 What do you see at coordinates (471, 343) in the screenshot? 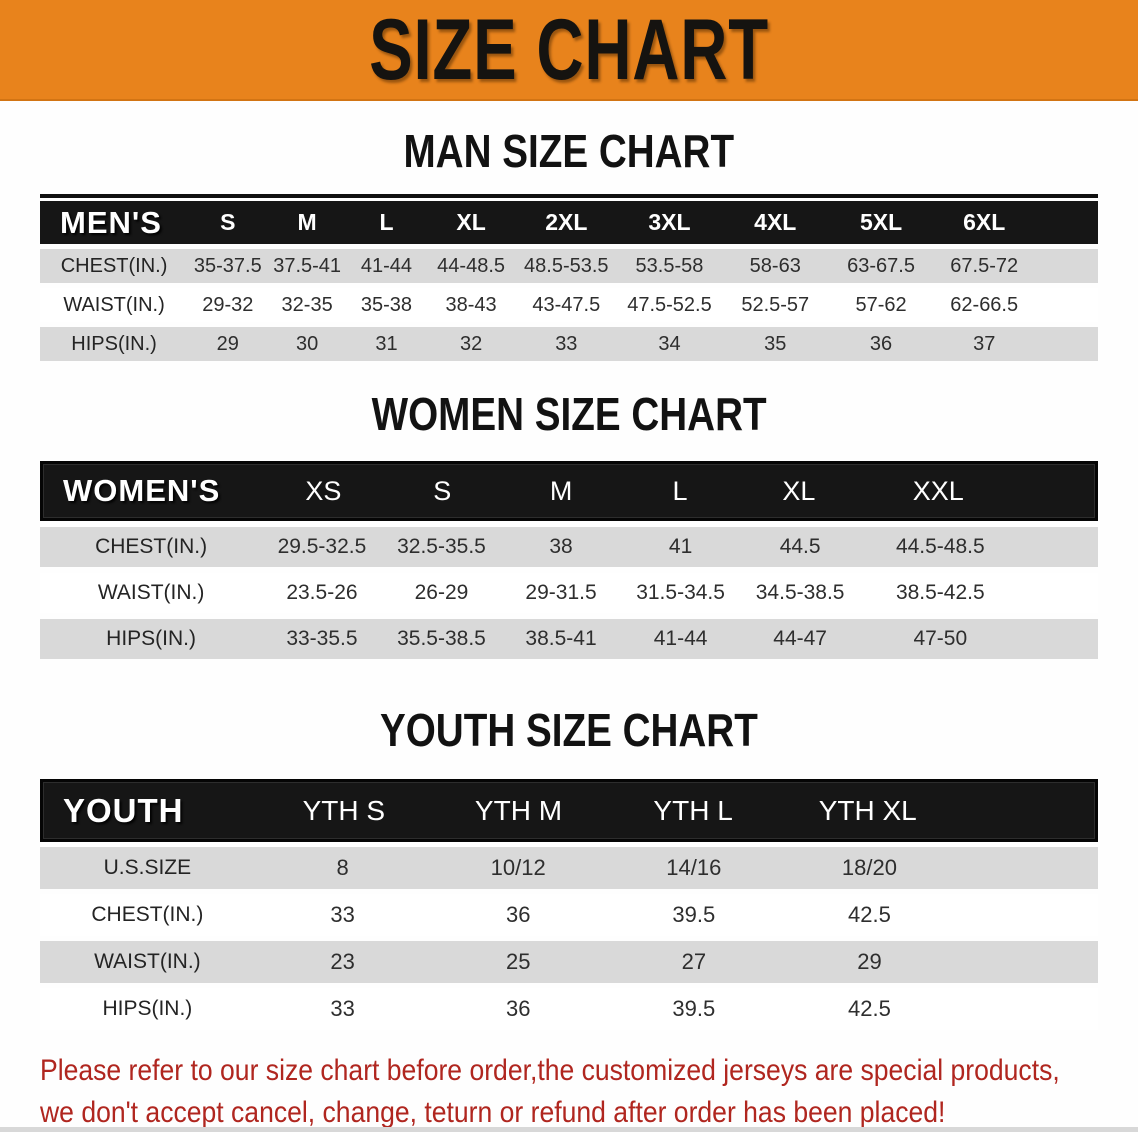
I see `value-cell: 32` at bounding box center [471, 343].